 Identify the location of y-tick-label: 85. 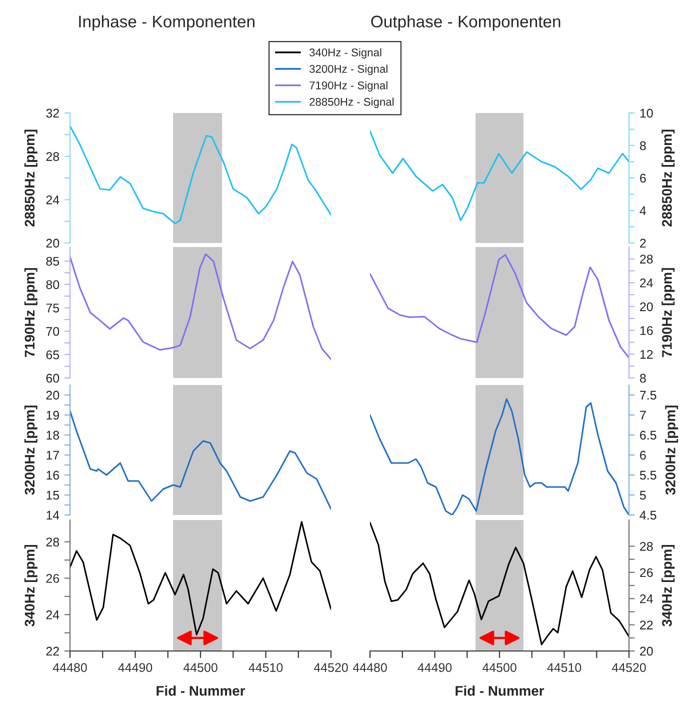
(53, 261).